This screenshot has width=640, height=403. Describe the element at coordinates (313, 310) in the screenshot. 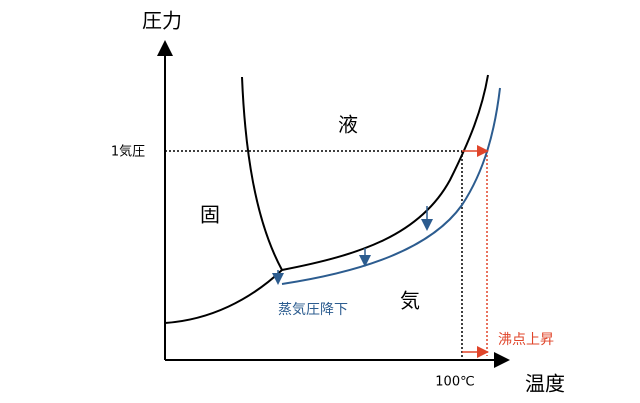

I see `annotation: 蒸気圧降下` at that location.